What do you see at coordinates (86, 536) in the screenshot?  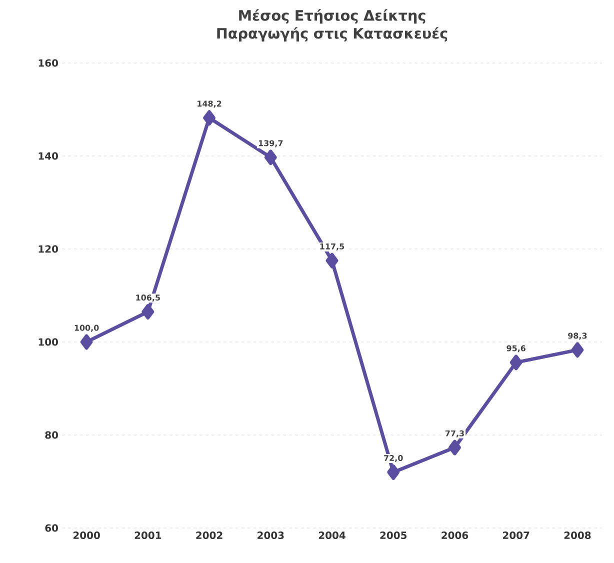 I see `x-tick-label: 2000` at bounding box center [86, 536].